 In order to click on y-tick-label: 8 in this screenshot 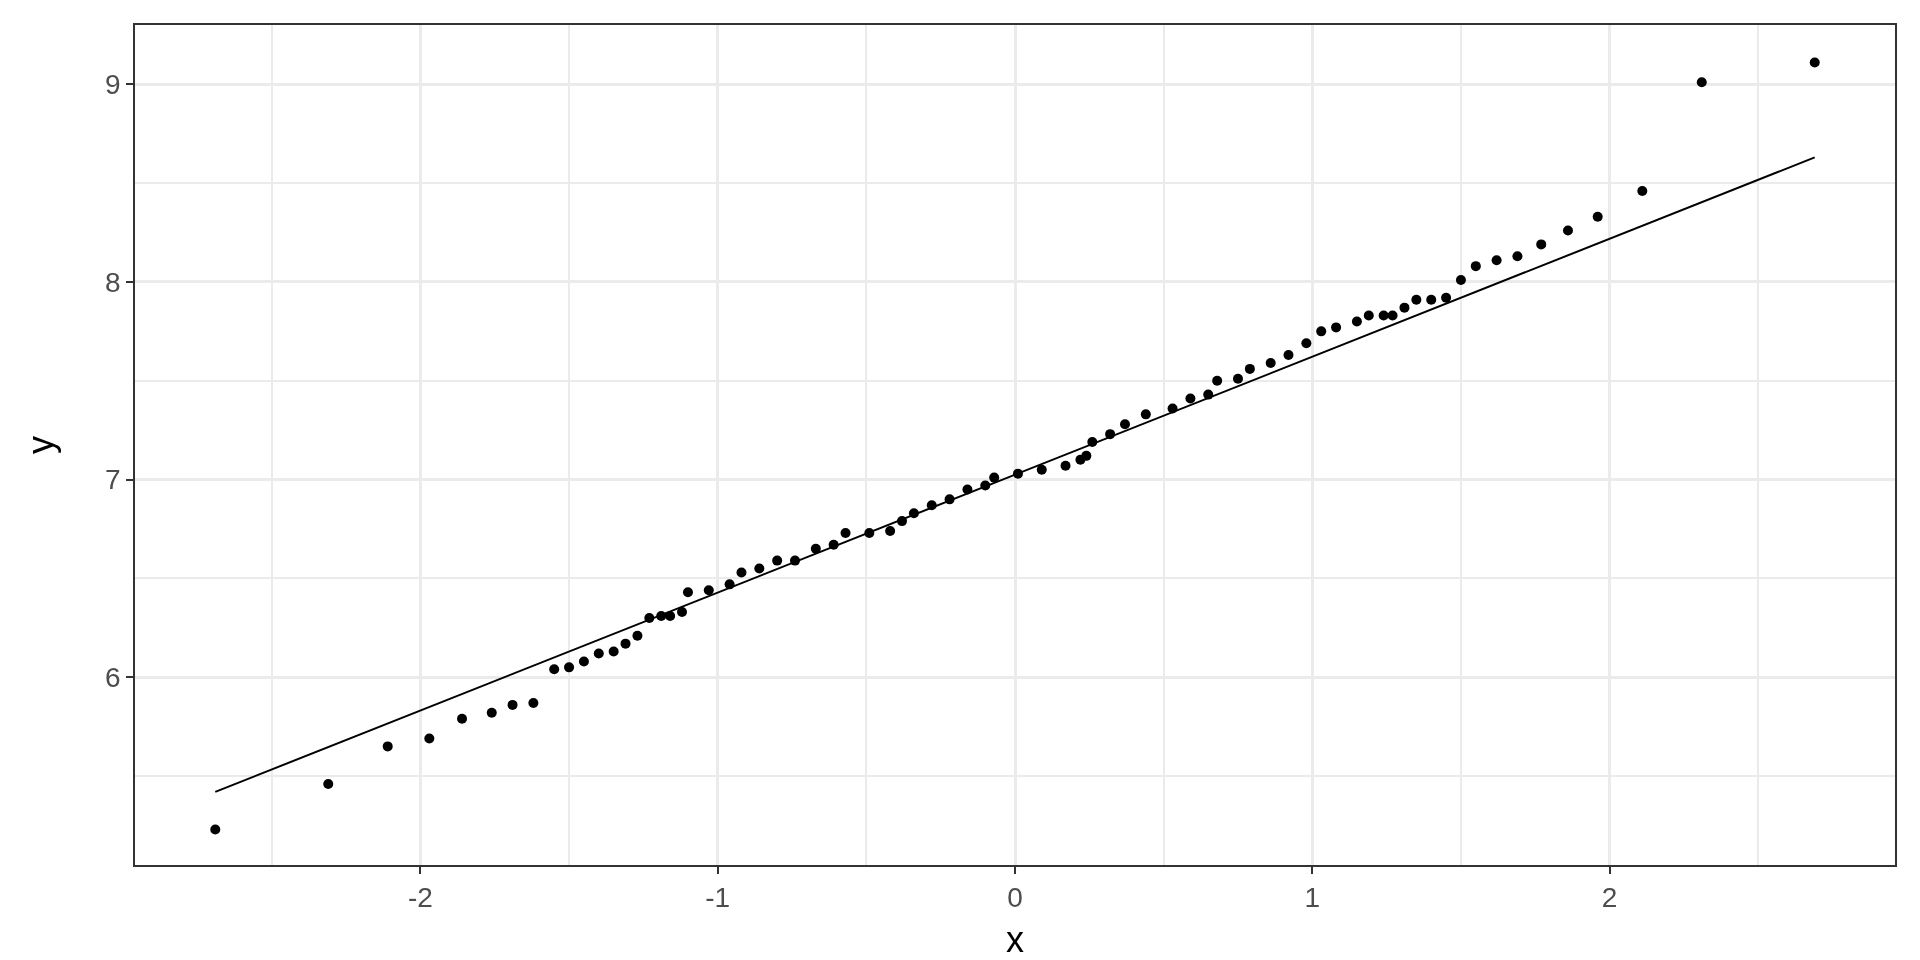, I will do `click(113, 282)`.